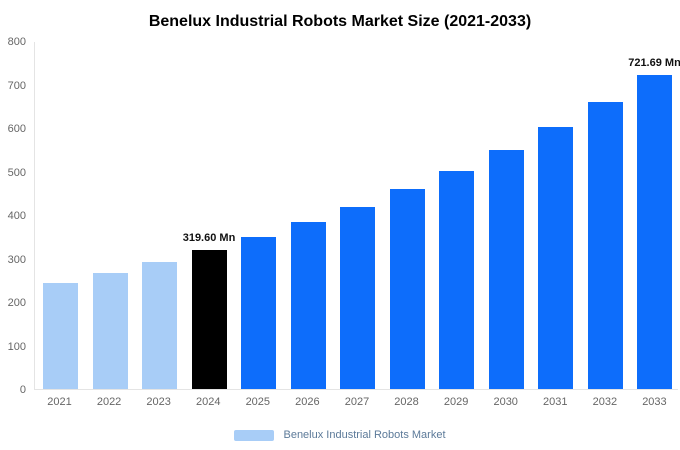 This screenshot has width=680, height=450. Describe the element at coordinates (159, 325) in the screenshot. I see `bar-2023` at that location.